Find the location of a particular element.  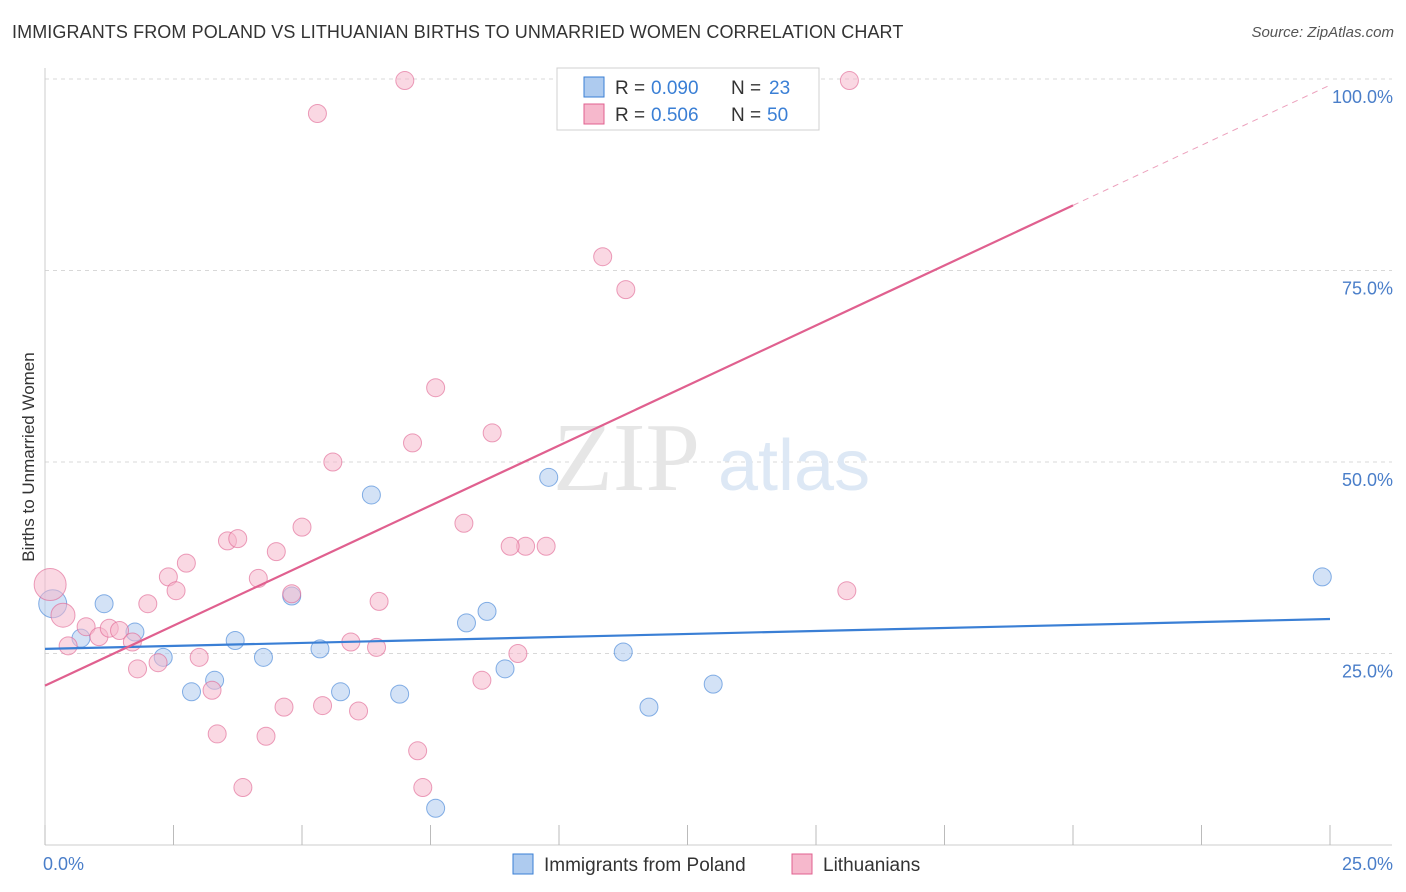

bottom-legend-lithuanians: Lithuanians is located at coordinates (871, 865).